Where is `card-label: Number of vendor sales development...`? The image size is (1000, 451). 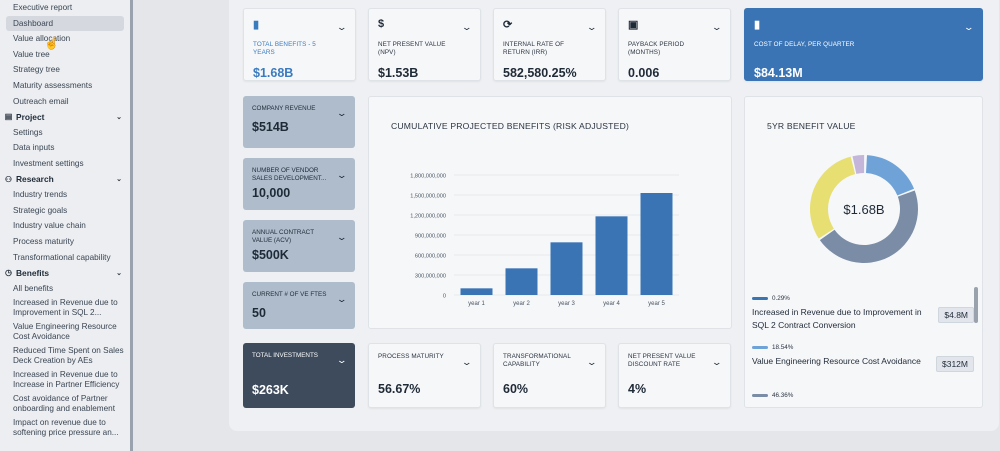 card-label: Number of vendor sales development... is located at coordinates (289, 175).